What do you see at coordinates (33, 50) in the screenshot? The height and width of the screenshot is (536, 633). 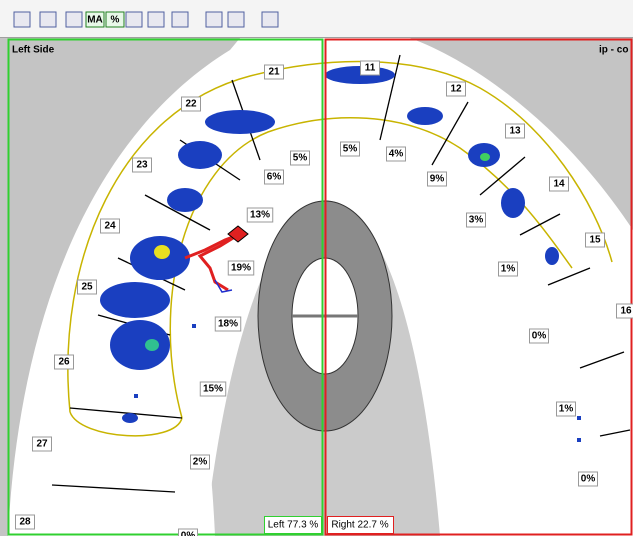 I see `left-title: Left Side` at bounding box center [33, 50].